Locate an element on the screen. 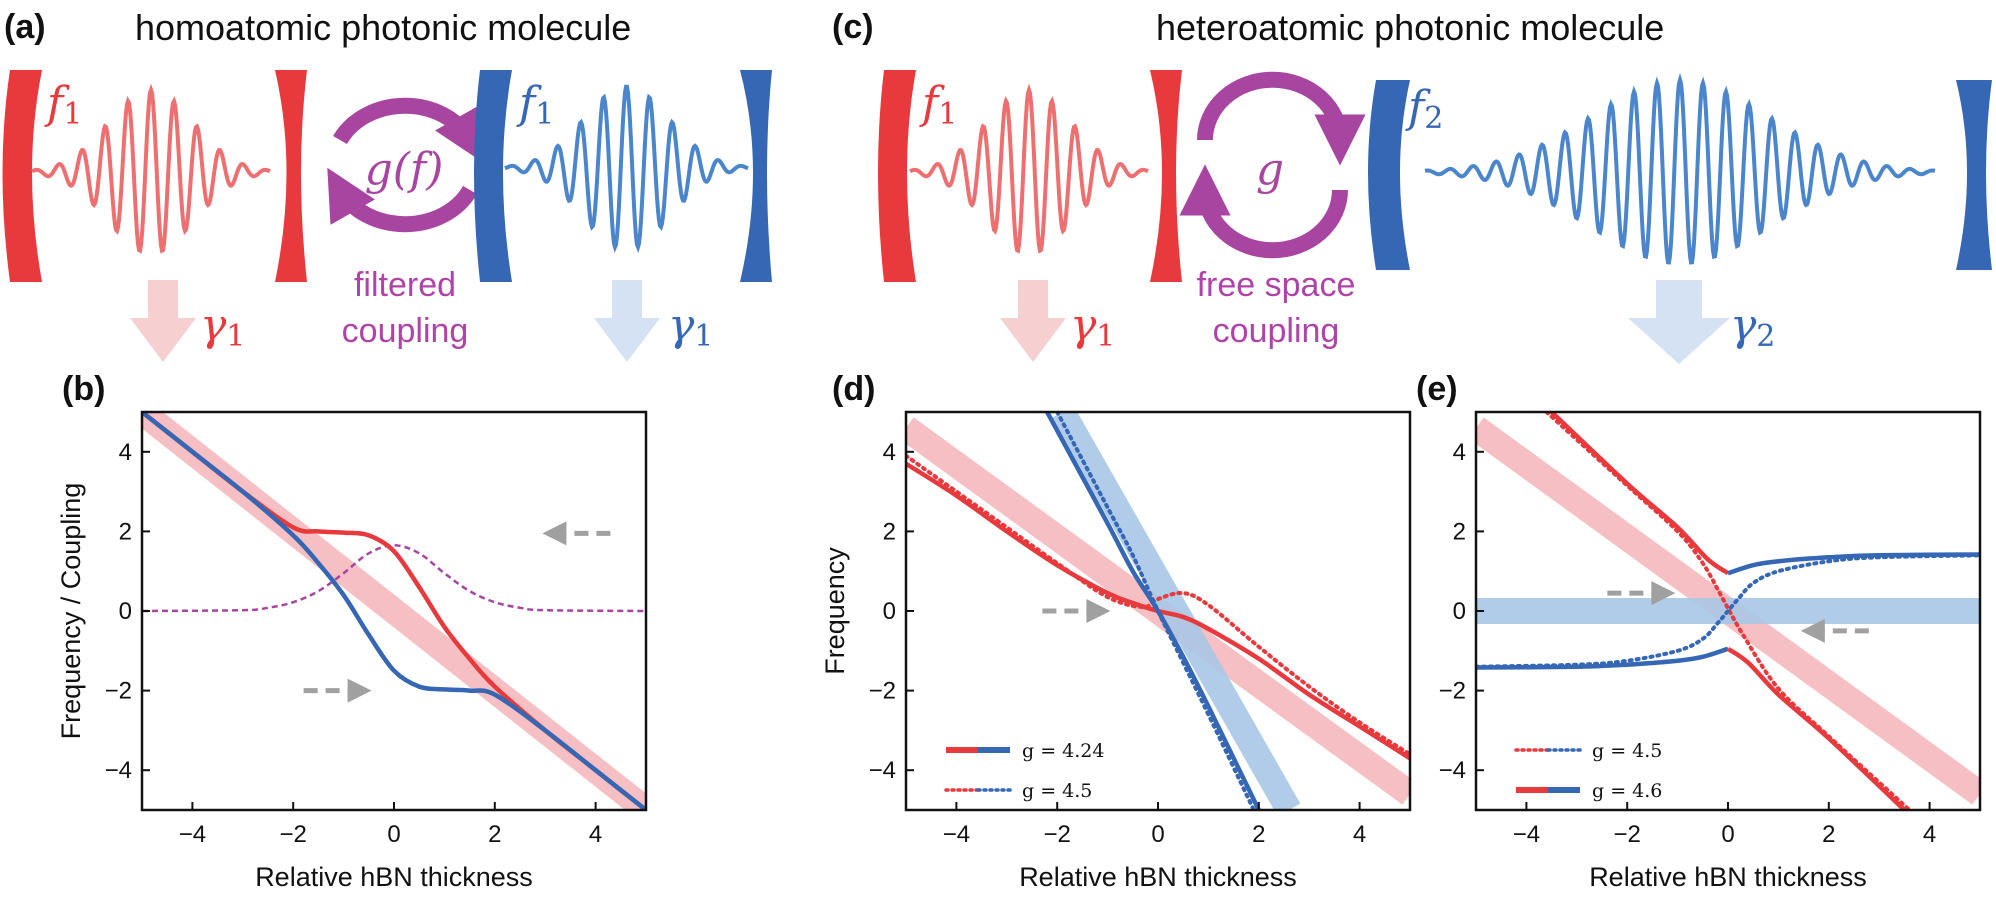  panel-c-right-frequency: f2 is located at coordinates (1424, 109).